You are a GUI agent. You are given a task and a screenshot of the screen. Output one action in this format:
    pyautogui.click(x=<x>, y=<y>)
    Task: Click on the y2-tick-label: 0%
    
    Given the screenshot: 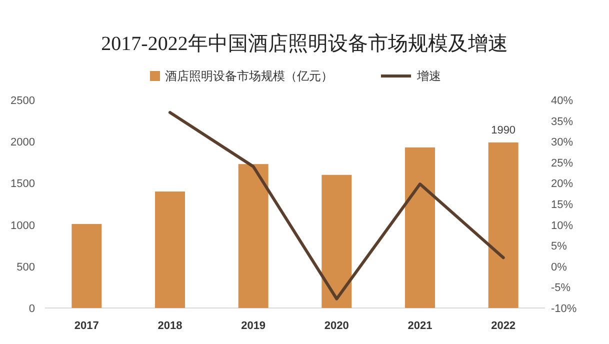 What is the action you would take?
    pyautogui.click(x=559, y=267)
    